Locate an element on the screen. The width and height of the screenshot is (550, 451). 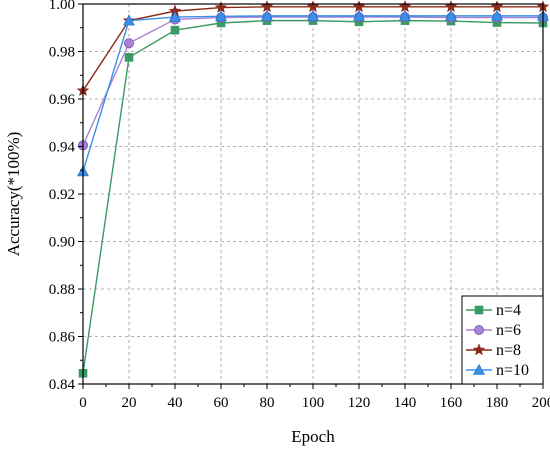
x-tick-label: 200 is located at coordinates (541, 403).